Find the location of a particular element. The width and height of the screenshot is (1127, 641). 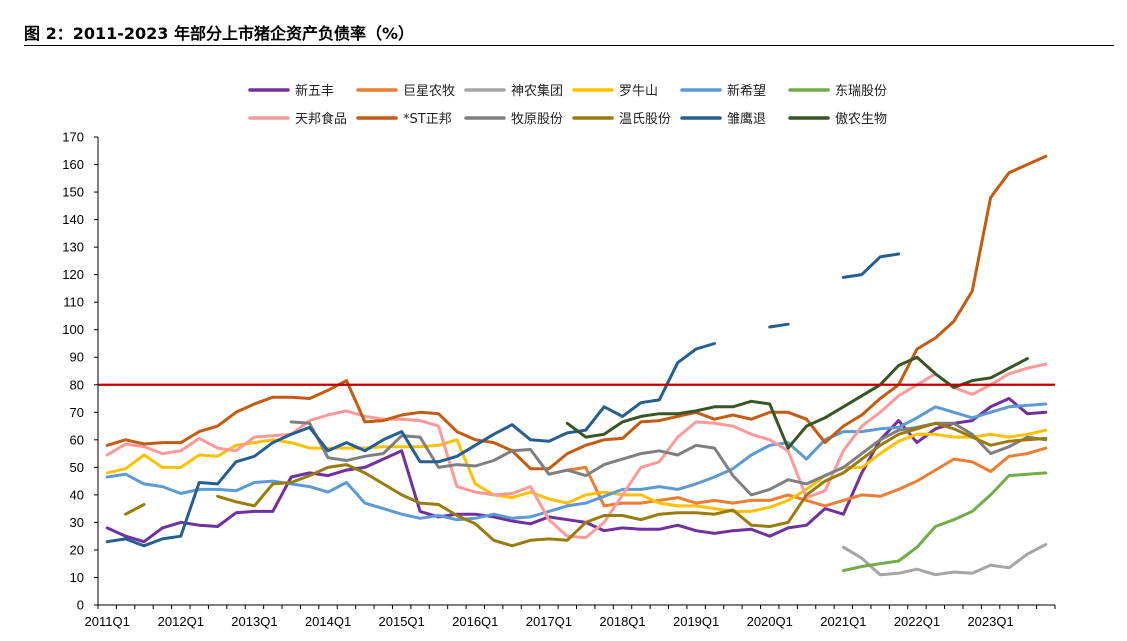

legend-label: 雏鹰退 is located at coordinates (746, 119).